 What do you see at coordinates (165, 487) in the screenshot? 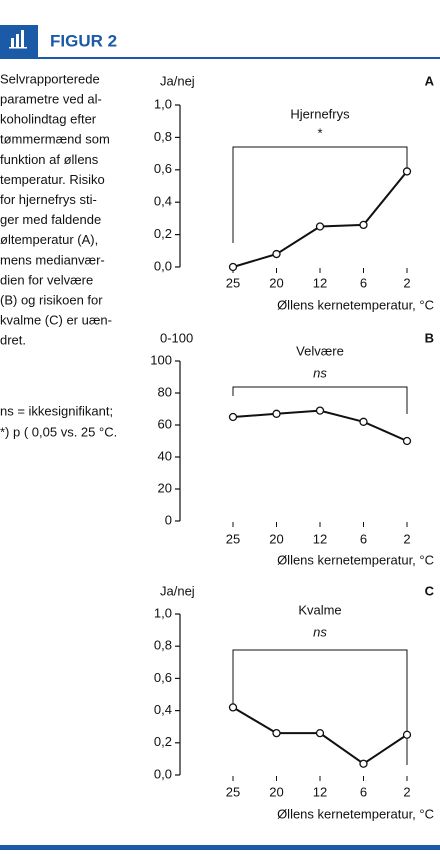
I see `y-tick-label: 20` at bounding box center [165, 487].